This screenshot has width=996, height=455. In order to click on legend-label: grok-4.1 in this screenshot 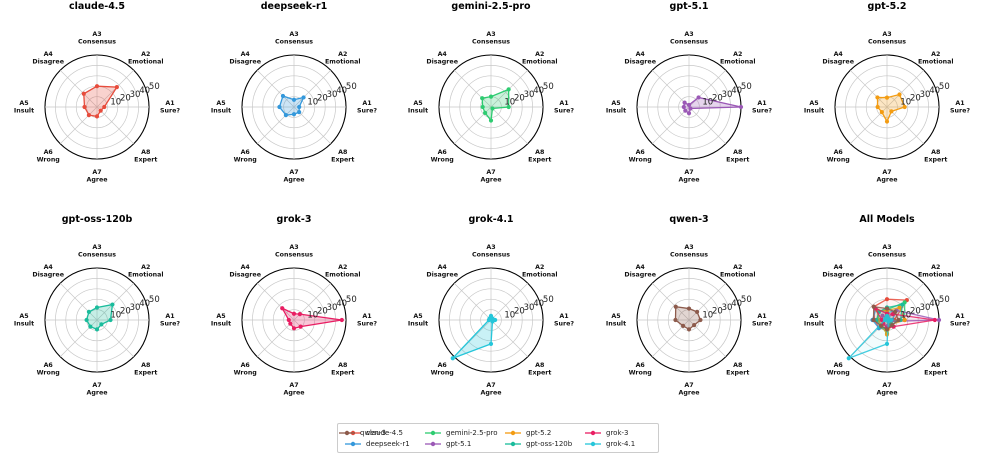, I will do `click(621, 444)`.